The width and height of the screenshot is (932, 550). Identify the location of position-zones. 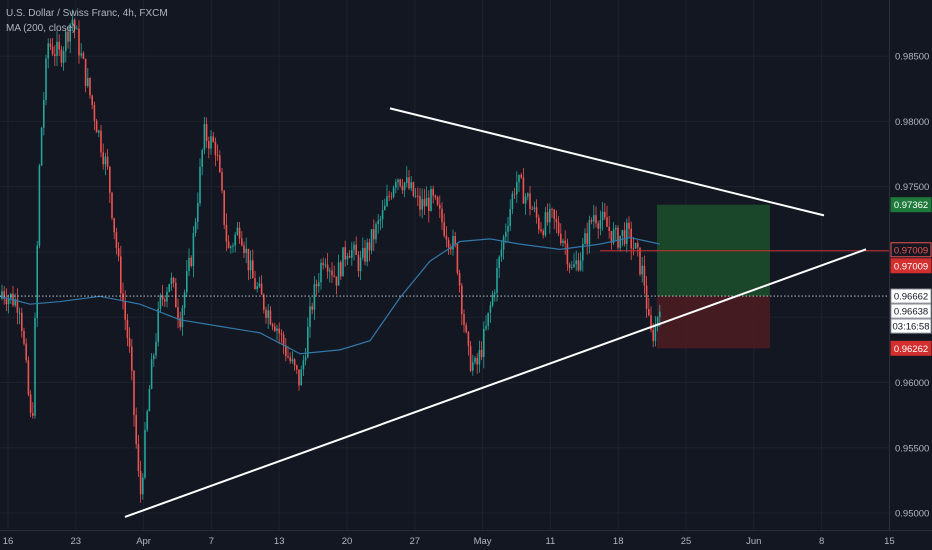
(713, 276).